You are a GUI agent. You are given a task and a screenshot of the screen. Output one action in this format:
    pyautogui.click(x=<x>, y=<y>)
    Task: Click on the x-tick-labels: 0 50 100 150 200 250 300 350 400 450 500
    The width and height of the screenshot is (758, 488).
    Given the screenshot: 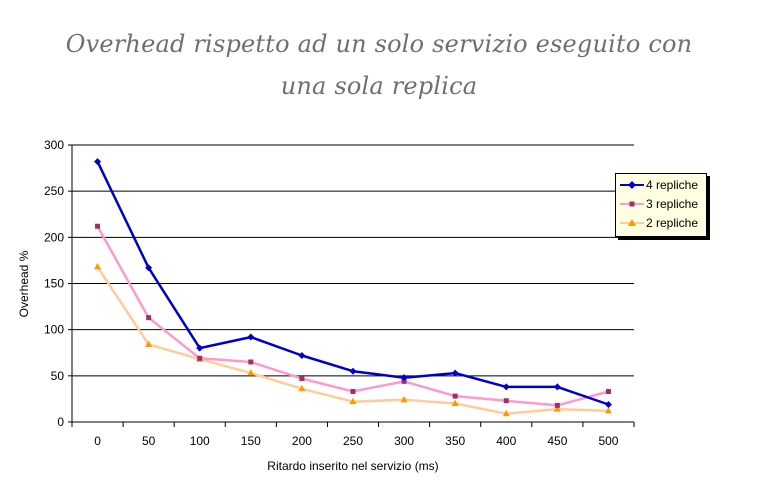 What is the action you would take?
    pyautogui.click(x=356, y=441)
    